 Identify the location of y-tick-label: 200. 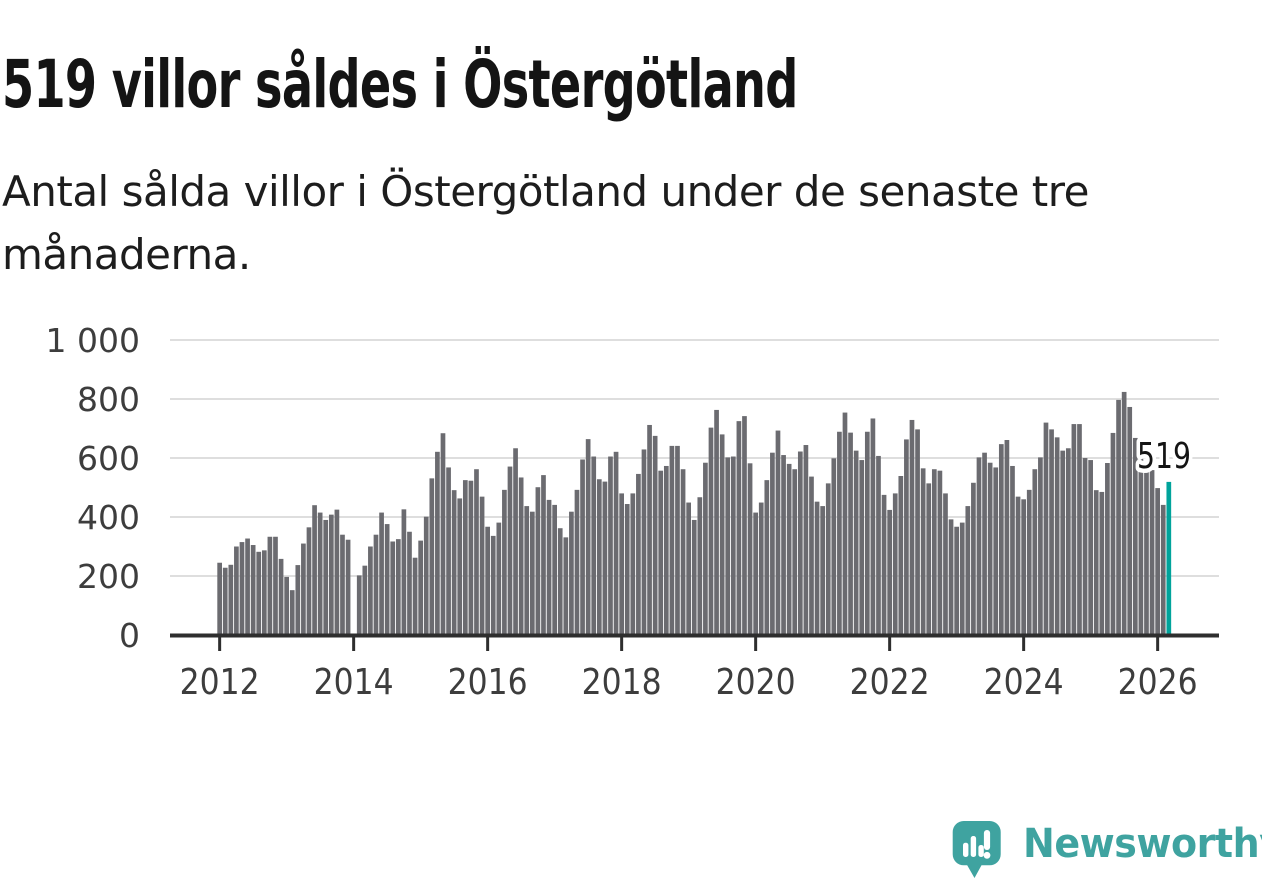
(108, 576).